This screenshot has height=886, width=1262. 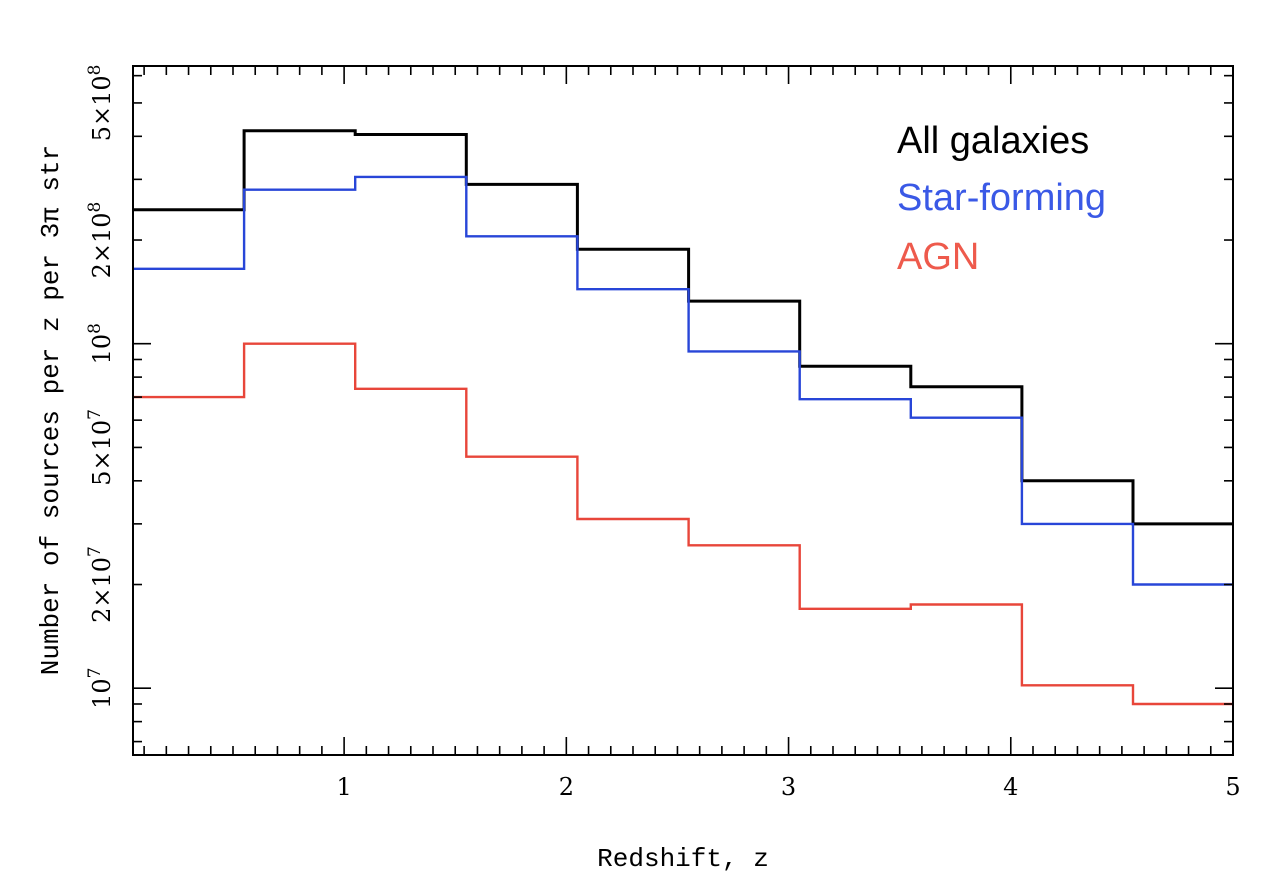 I want to click on y-axis-title: Number of sources per z per 3π str, so click(x=51, y=410).